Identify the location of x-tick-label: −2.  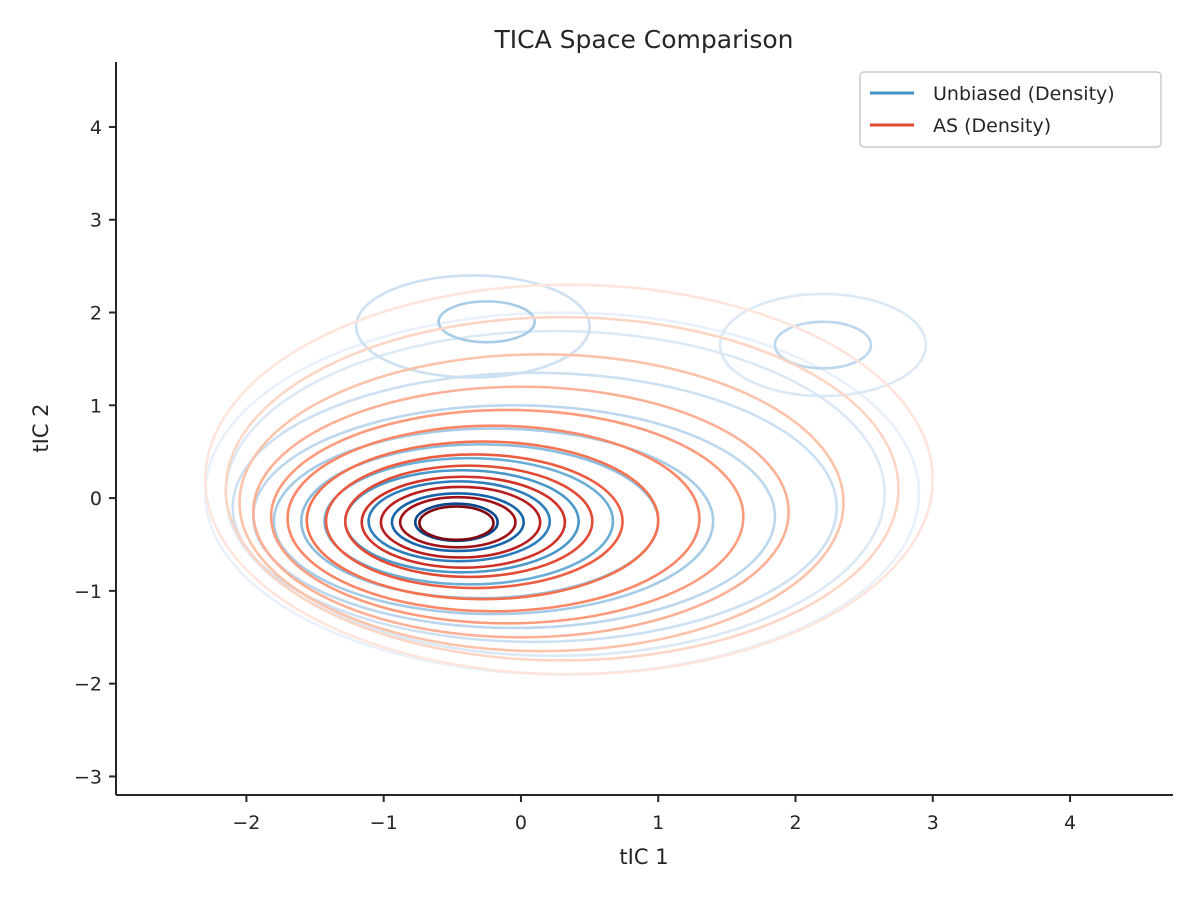
(246, 823).